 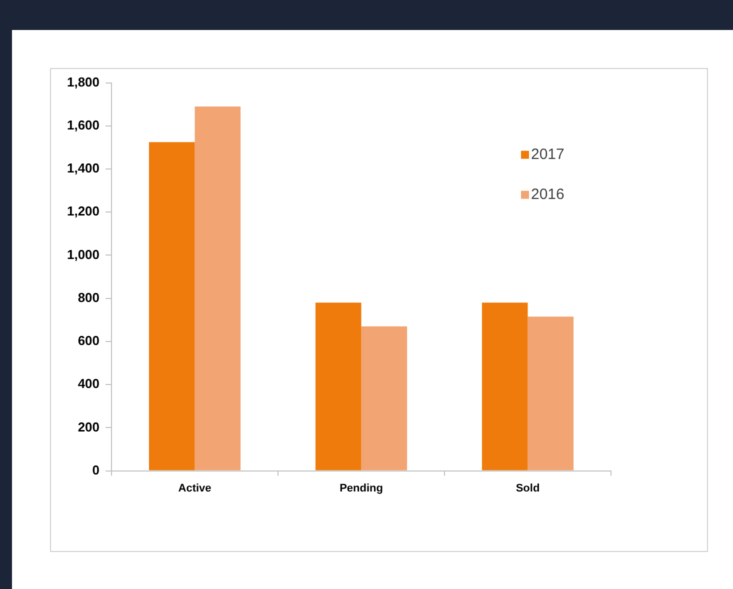 What do you see at coordinates (83, 82) in the screenshot?
I see `y-tick-label: 1,800` at bounding box center [83, 82].